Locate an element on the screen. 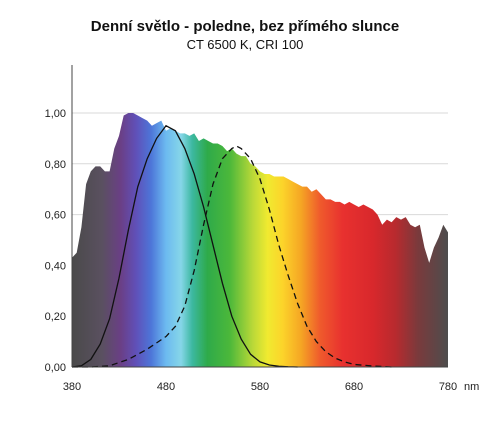 Image resolution: width=490 pixels, height=422 pixels. chart-subtitle: CT 6500 K, CRI 100 is located at coordinates (245, 44).